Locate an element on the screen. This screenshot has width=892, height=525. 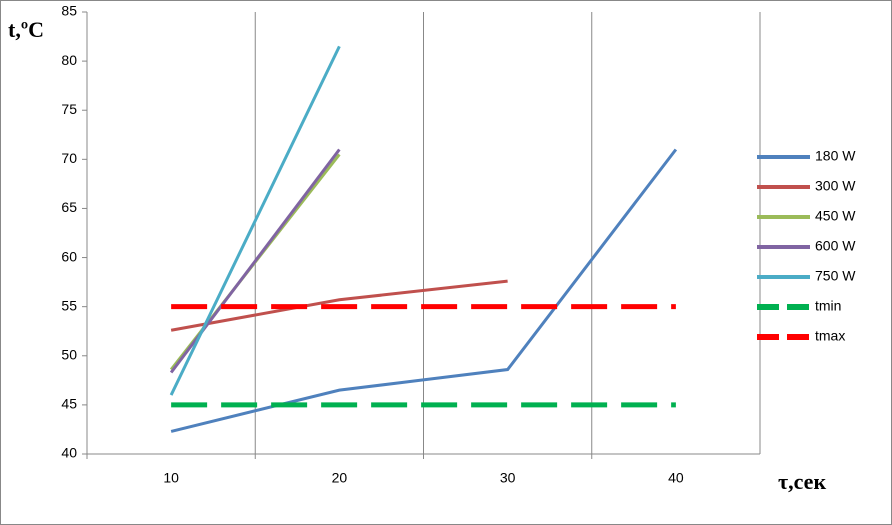
y-tick-label: 50 is located at coordinates (69, 354).